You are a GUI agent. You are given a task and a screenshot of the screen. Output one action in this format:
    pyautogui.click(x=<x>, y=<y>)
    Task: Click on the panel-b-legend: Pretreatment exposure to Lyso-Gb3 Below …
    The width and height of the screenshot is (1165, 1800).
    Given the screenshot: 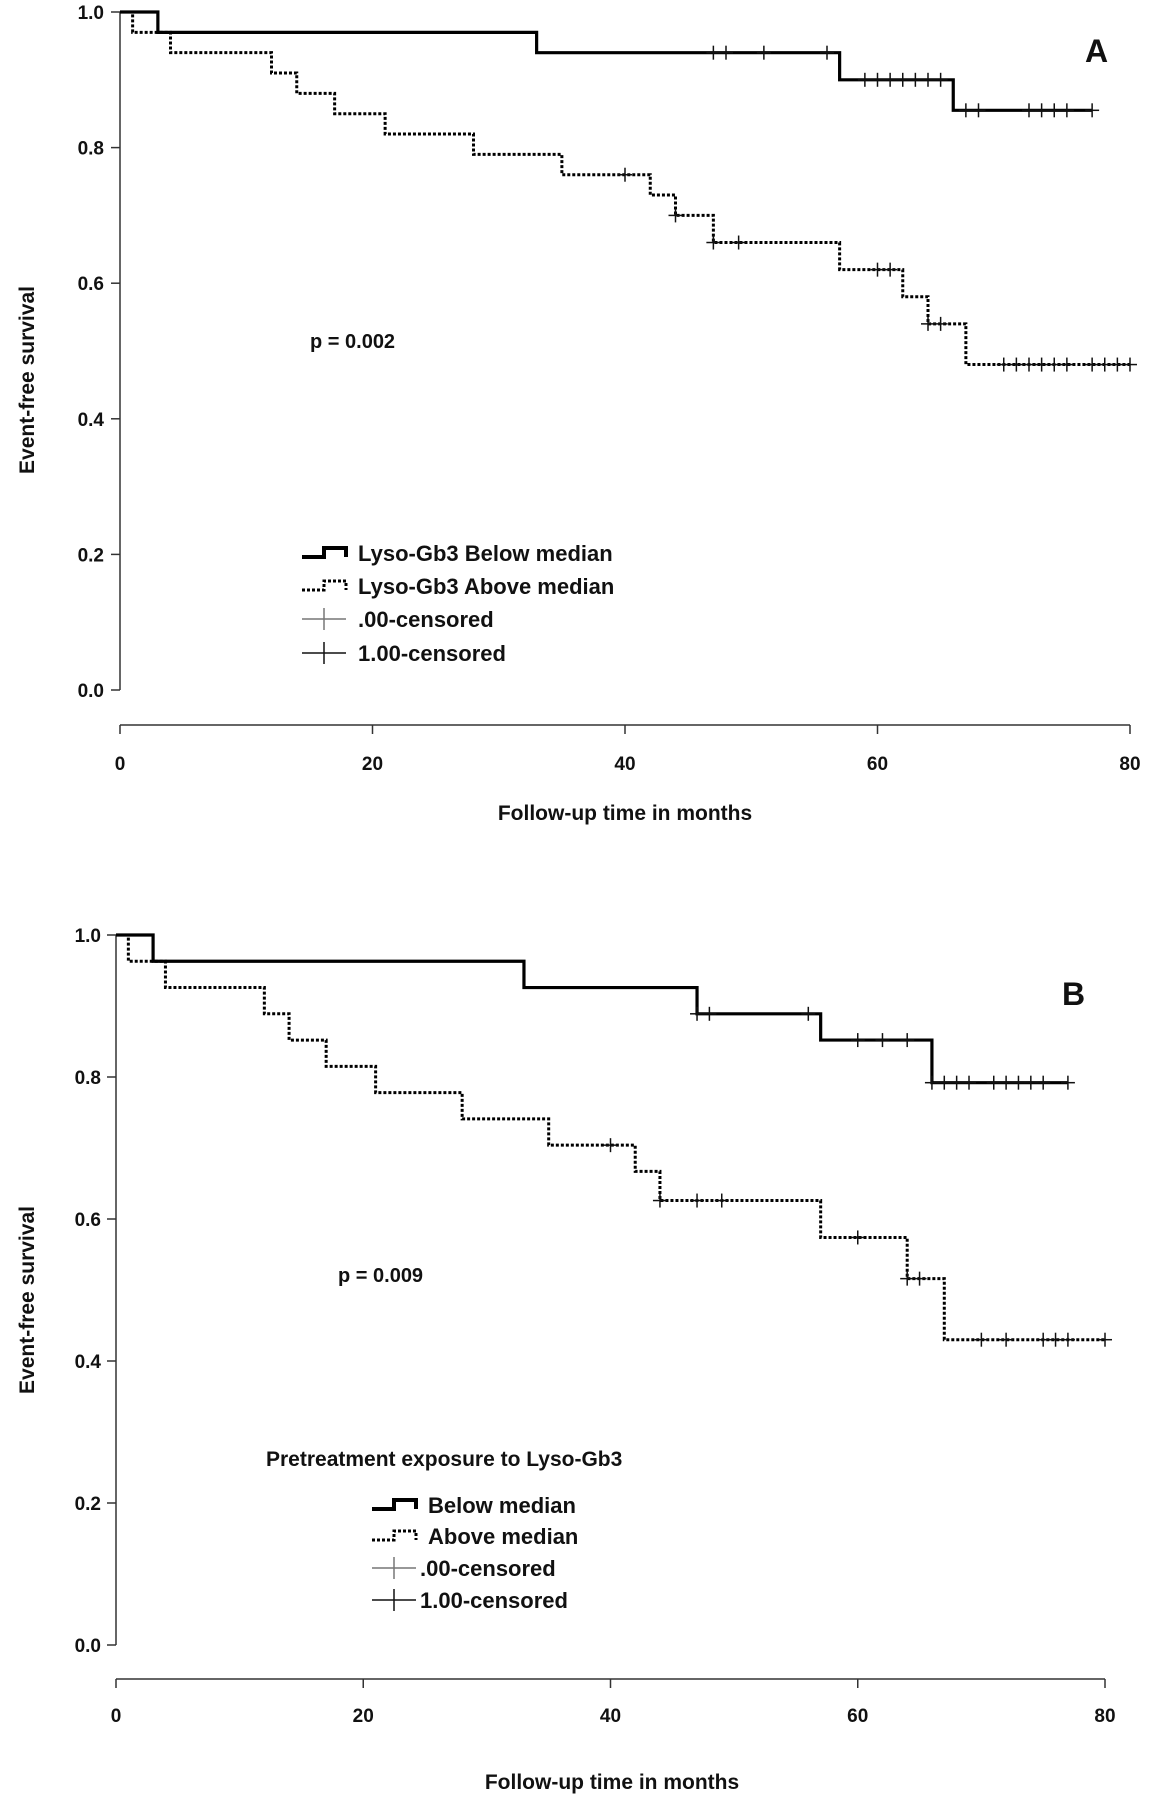 What is the action you would take?
    pyautogui.click(x=444, y=1530)
    